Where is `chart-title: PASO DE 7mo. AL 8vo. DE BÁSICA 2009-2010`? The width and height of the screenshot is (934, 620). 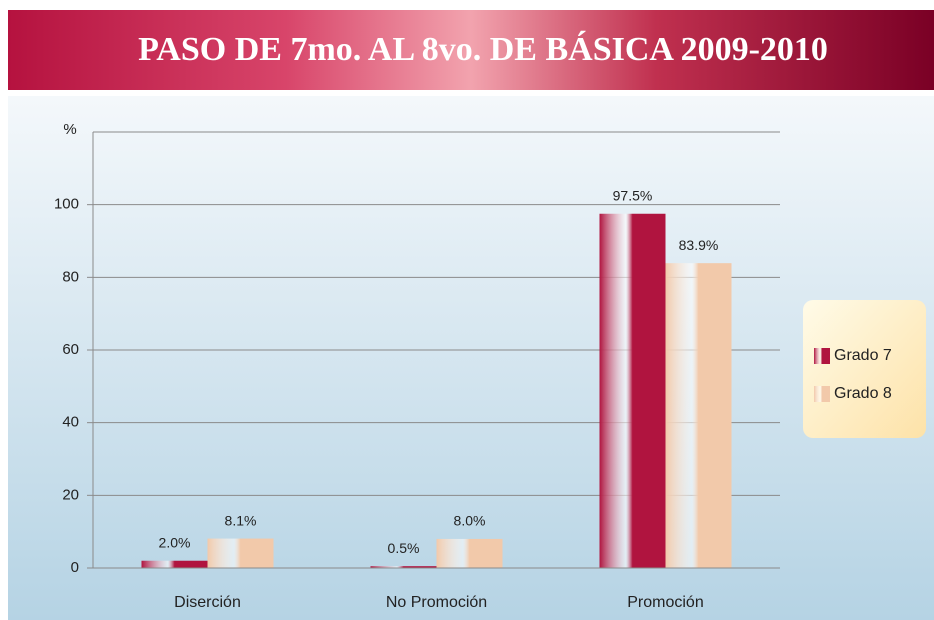
chart-title: PASO DE 7mo. AL 8vo. DE BÁSICA 2009-2010 is located at coordinates (483, 49).